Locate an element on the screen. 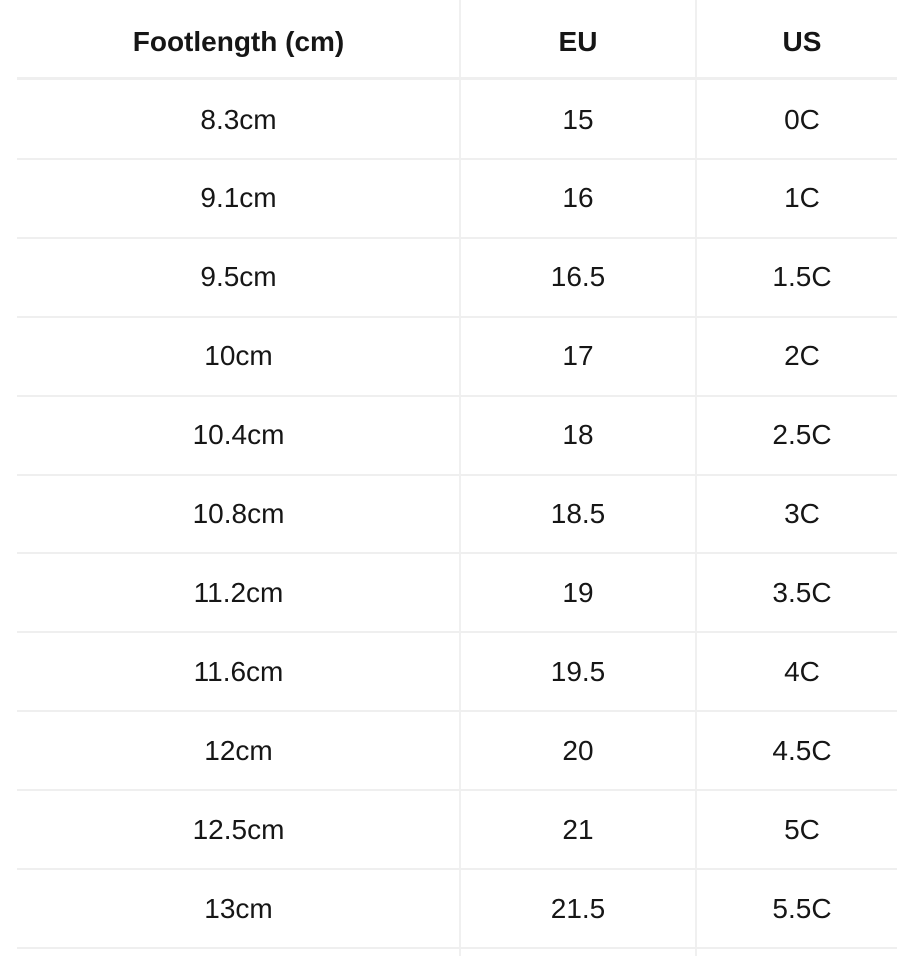 This screenshot has height=956, width=916. table-cell: 21.5 is located at coordinates (578, 908).